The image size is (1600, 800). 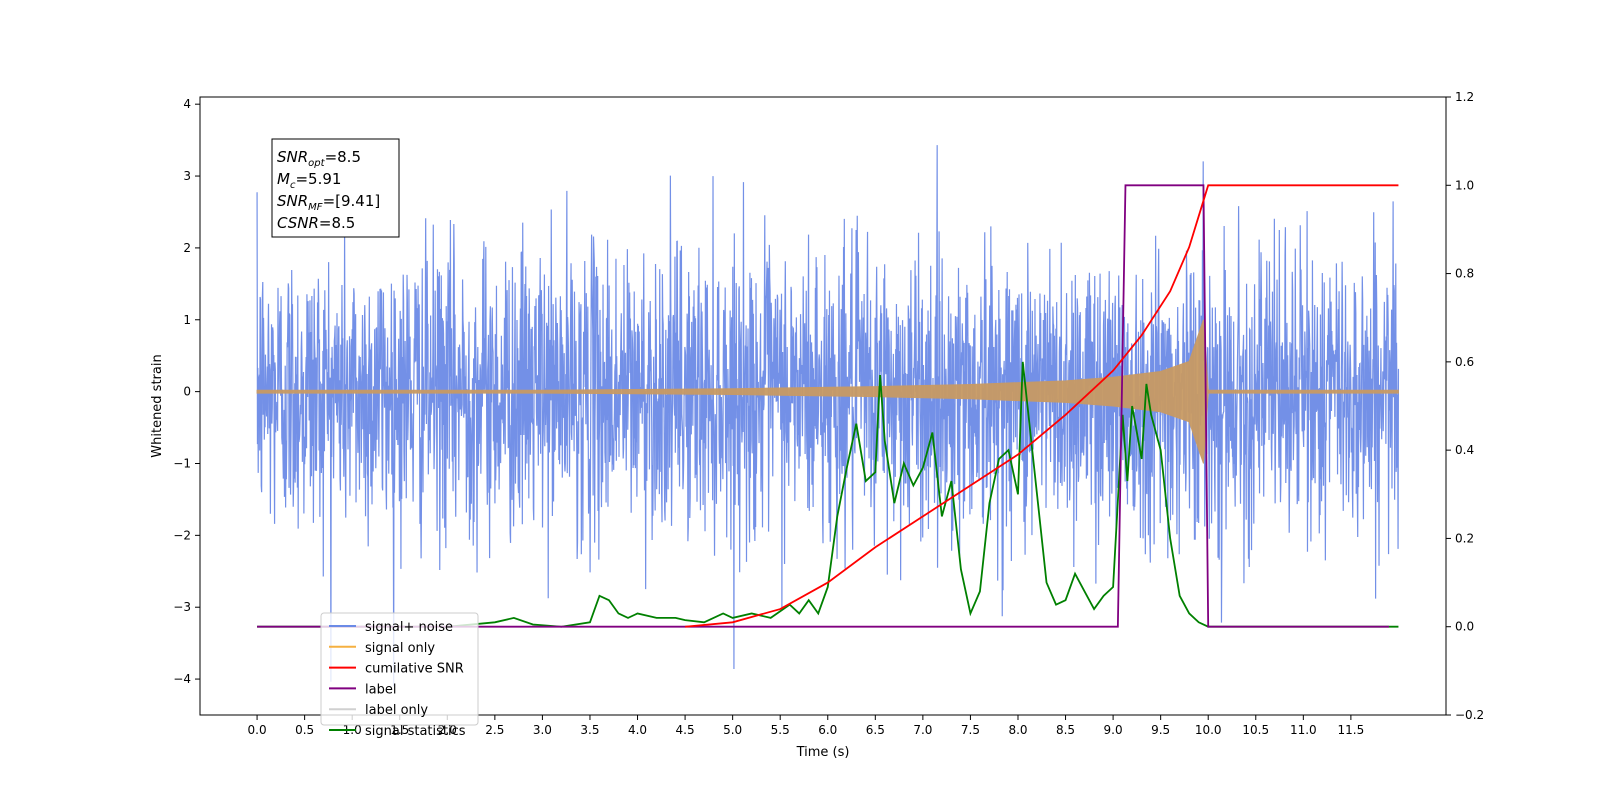 What do you see at coordinates (187, 248) in the screenshot?
I see `y-tick-label: 2` at bounding box center [187, 248].